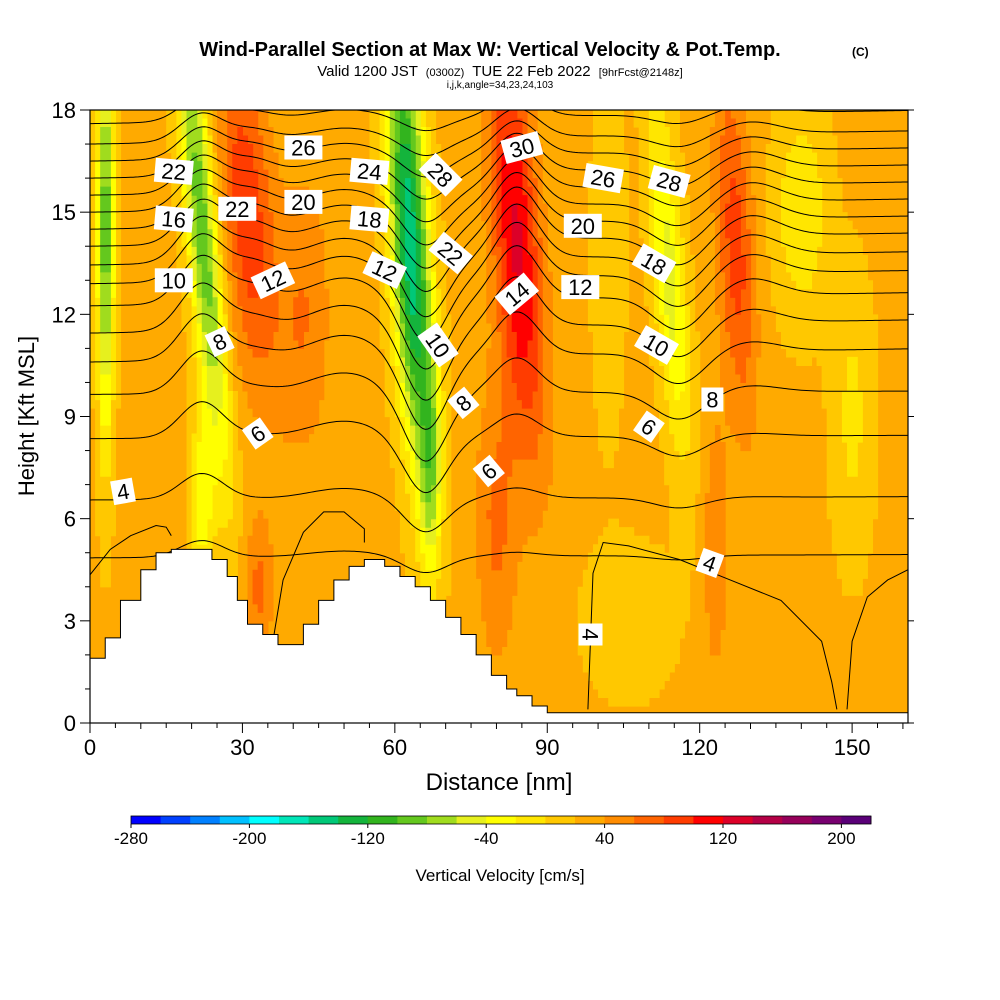  I want to click on colorbar-frame, so click(501, 820).